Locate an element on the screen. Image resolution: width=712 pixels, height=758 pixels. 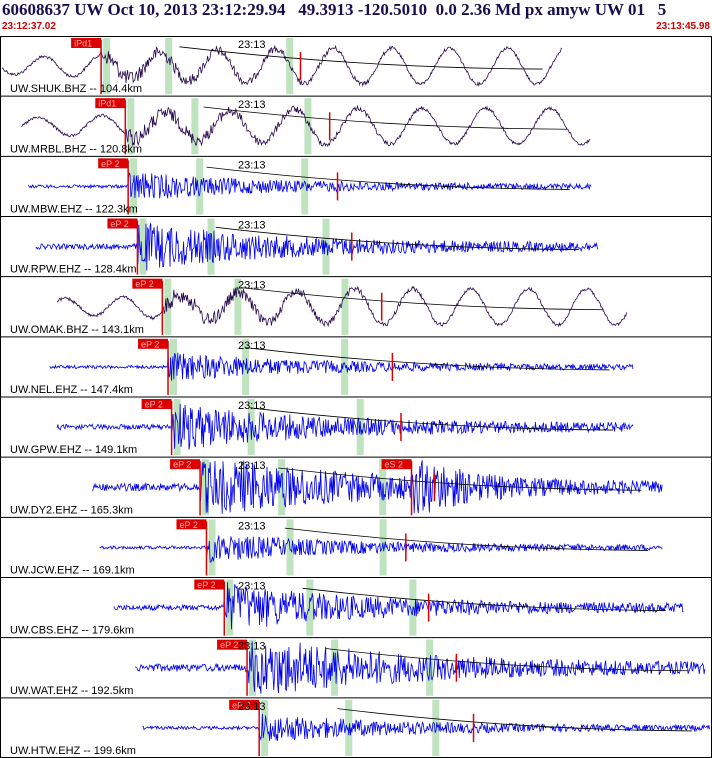
station-label: UW.SHUK.BHZ -- 104.4km is located at coordinates (76, 89).